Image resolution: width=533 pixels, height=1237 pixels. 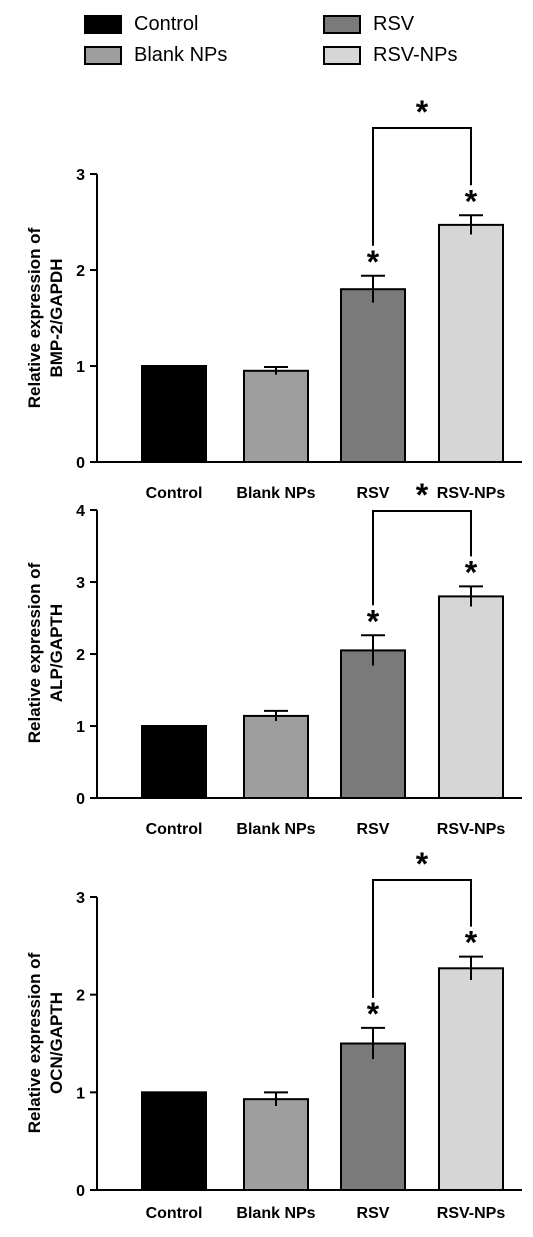 I want to click on legend-item-blank-nps: Blank NPs, so click(x=155, y=55).